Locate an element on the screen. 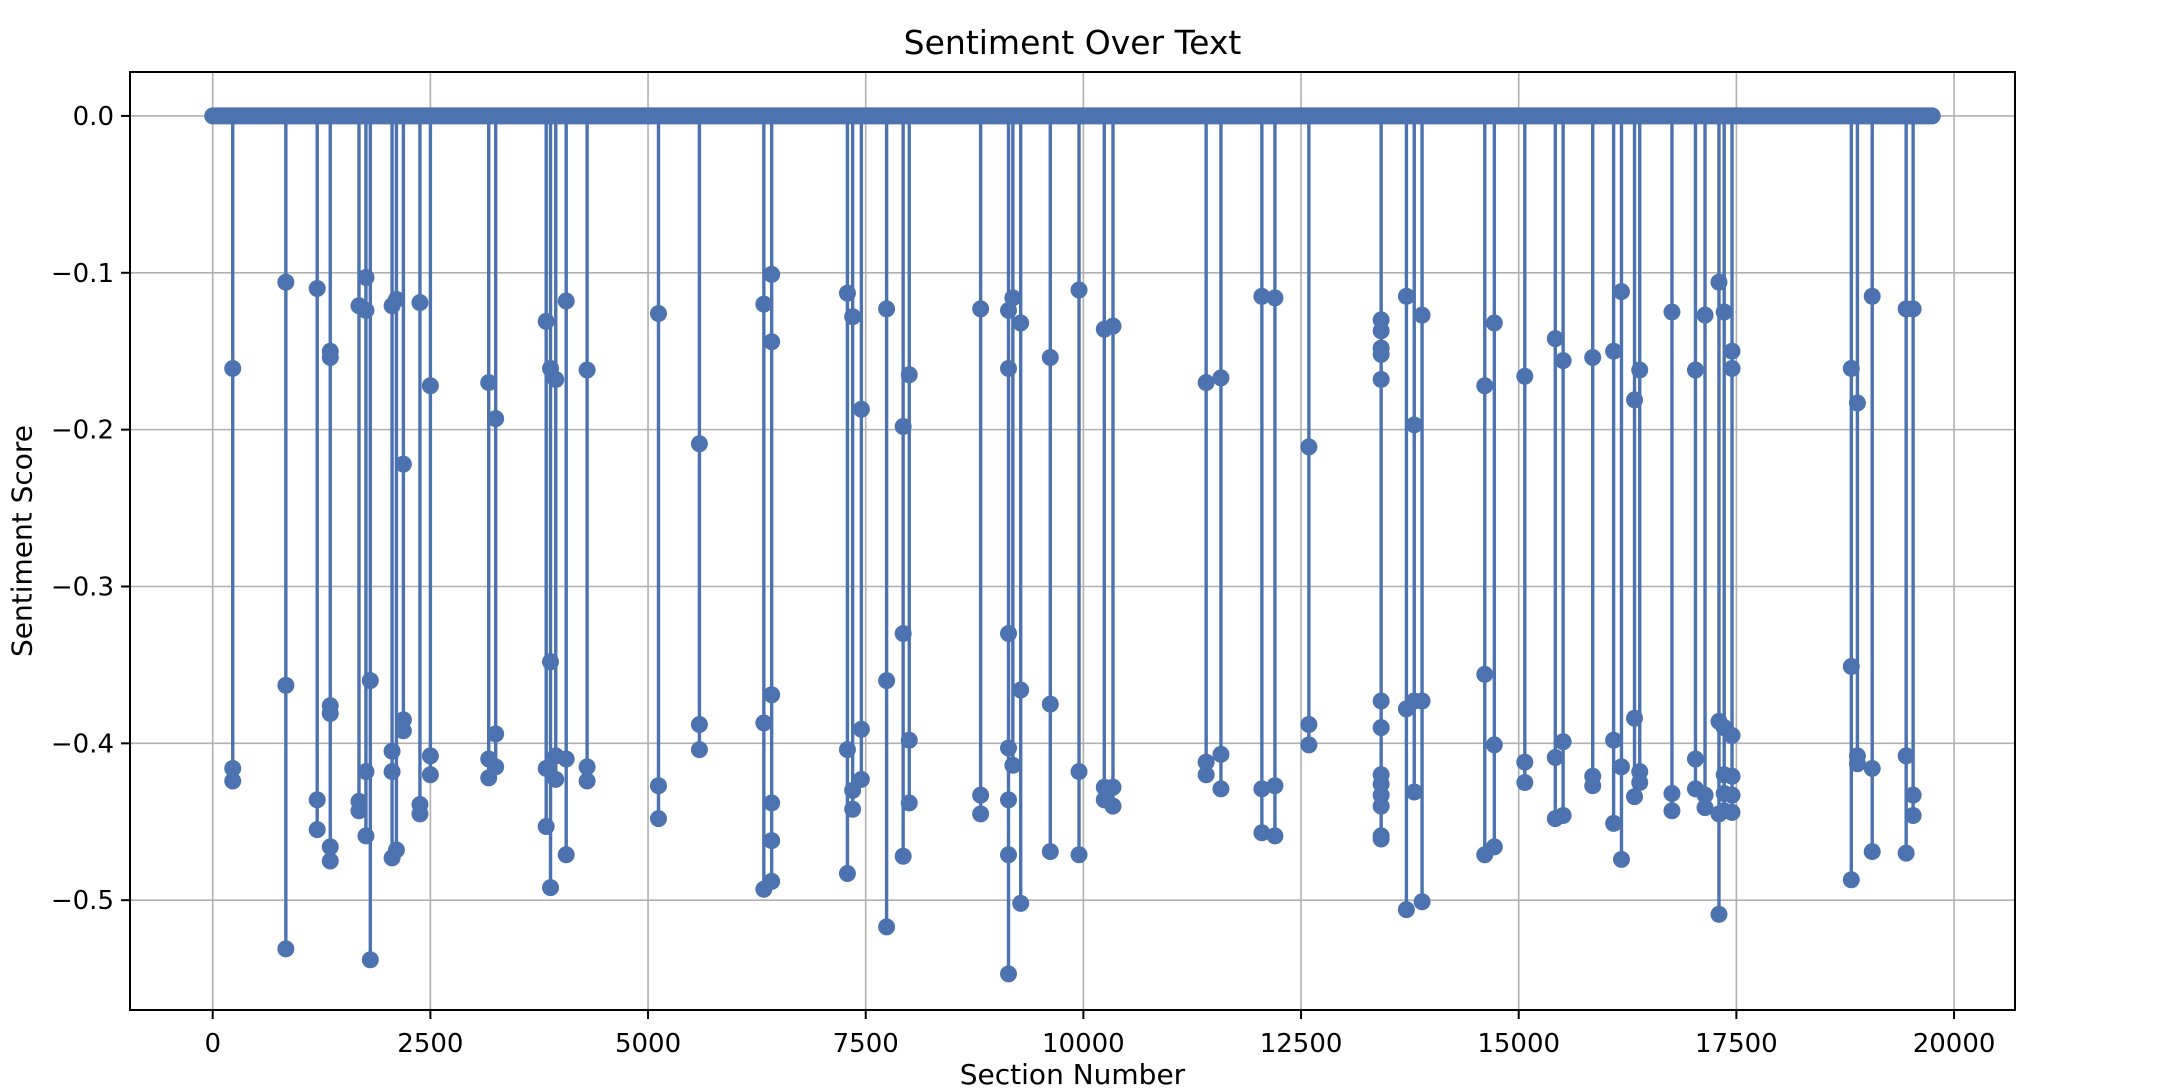 This screenshot has height=1092, width=2160. x-tick-label: 17500 is located at coordinates (1736, 1044).